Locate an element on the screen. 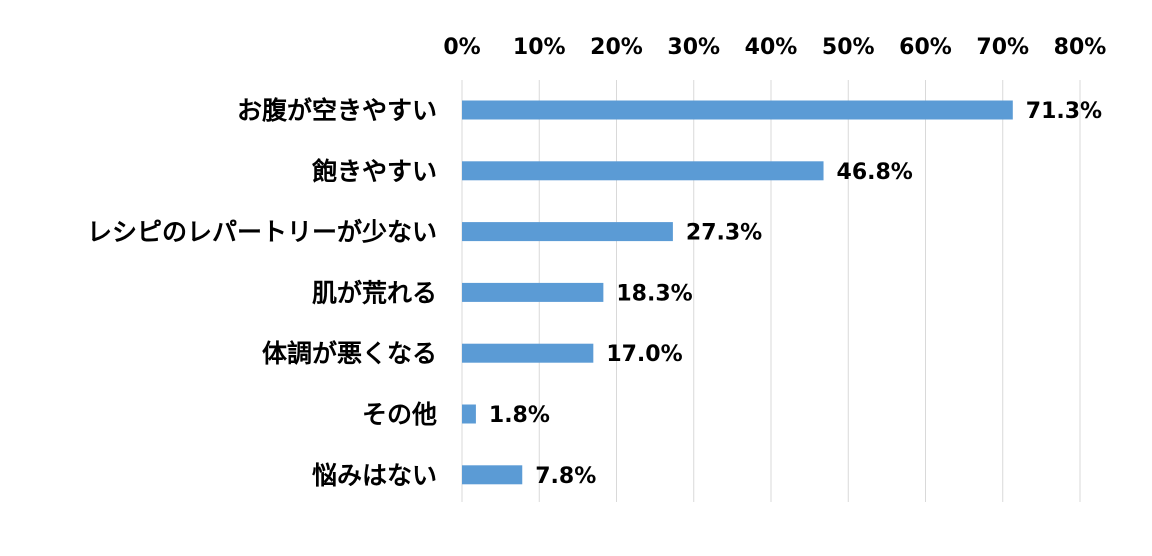 The width and height of the screenshot is (1152, 556). x-tick-label: 0% is located at coordinates (461, 47).